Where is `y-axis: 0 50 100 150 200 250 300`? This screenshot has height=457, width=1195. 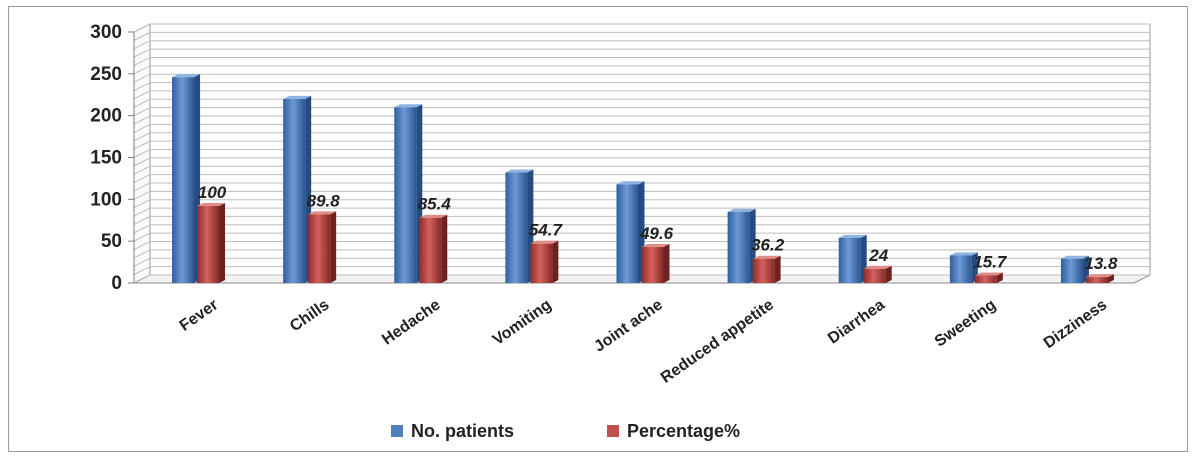 y-axis: 0 50 100 150 200 250 300 is located at coordinates (112, 158).